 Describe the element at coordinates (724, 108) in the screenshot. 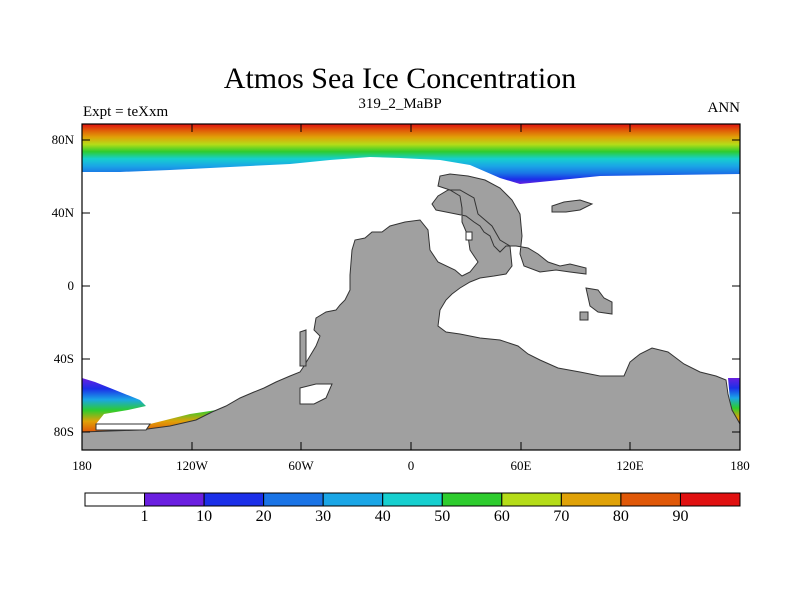

I see `season-label: ANN` at that location.